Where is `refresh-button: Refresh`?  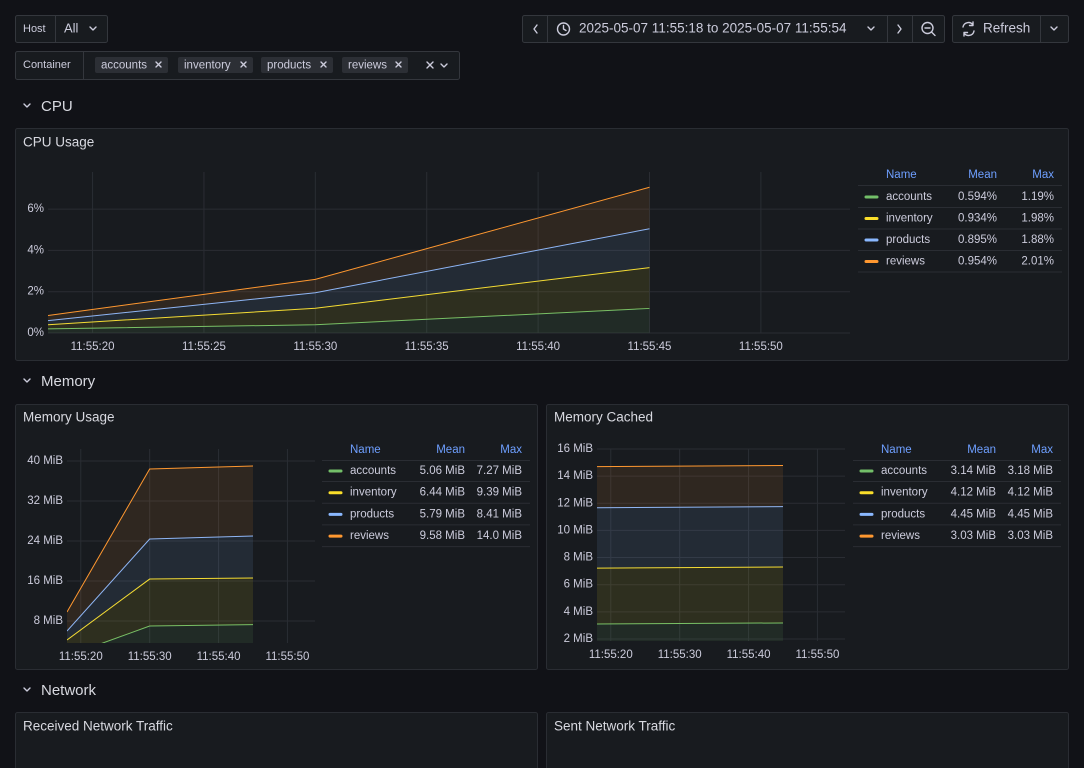
refresh-button: Refresh is located at coordinates (1010, 29).